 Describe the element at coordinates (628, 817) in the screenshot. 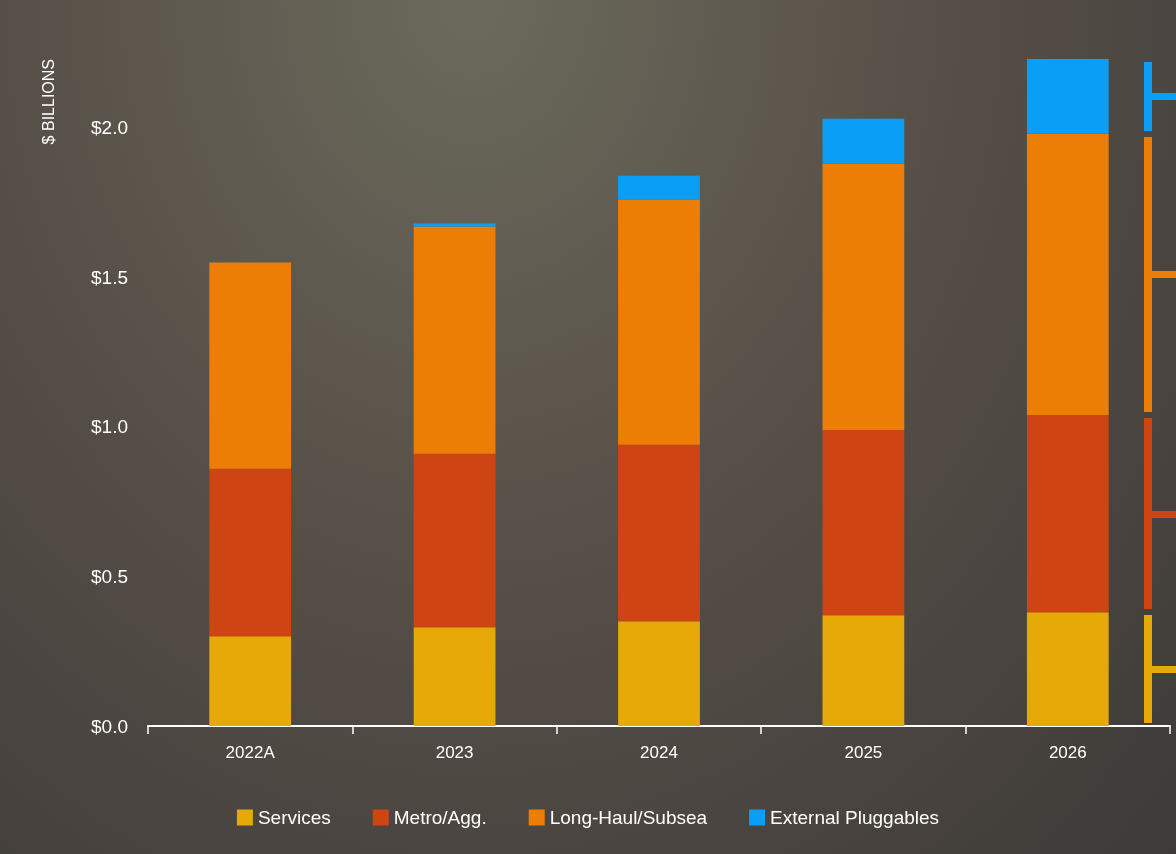

I see `legend-label: Long-Haul/Subsea` at that location.